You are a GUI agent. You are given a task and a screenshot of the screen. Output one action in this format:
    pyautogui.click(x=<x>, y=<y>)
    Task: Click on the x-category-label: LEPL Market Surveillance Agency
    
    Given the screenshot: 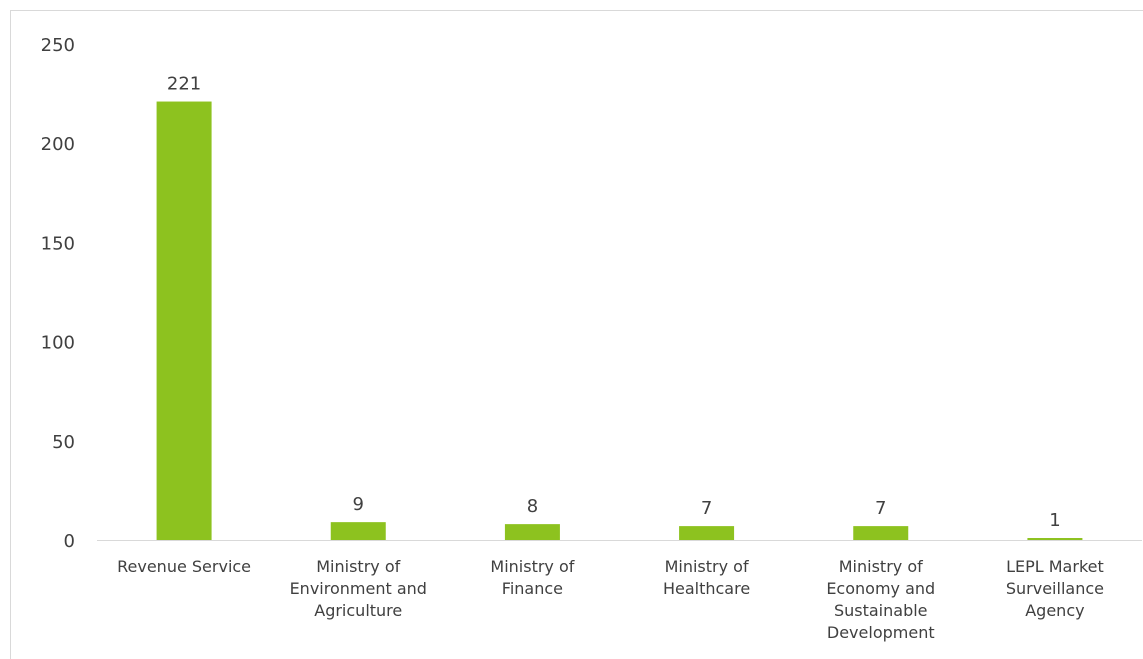 What is the action you would take?
    pyautogui.click(x=1055, y=588)
    